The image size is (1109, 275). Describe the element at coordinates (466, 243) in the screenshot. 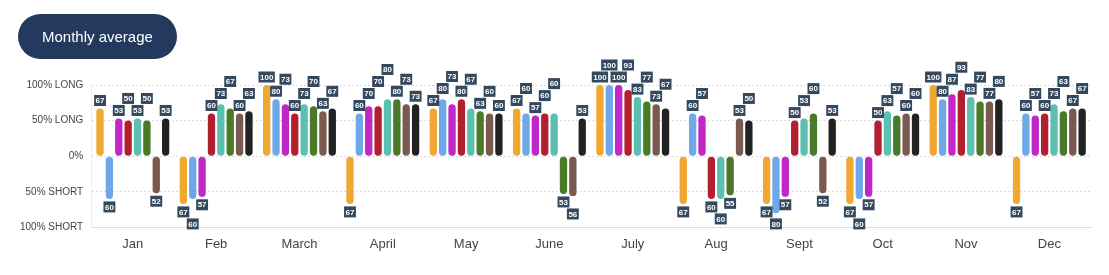

I see `x-tick-label: May` at that location.